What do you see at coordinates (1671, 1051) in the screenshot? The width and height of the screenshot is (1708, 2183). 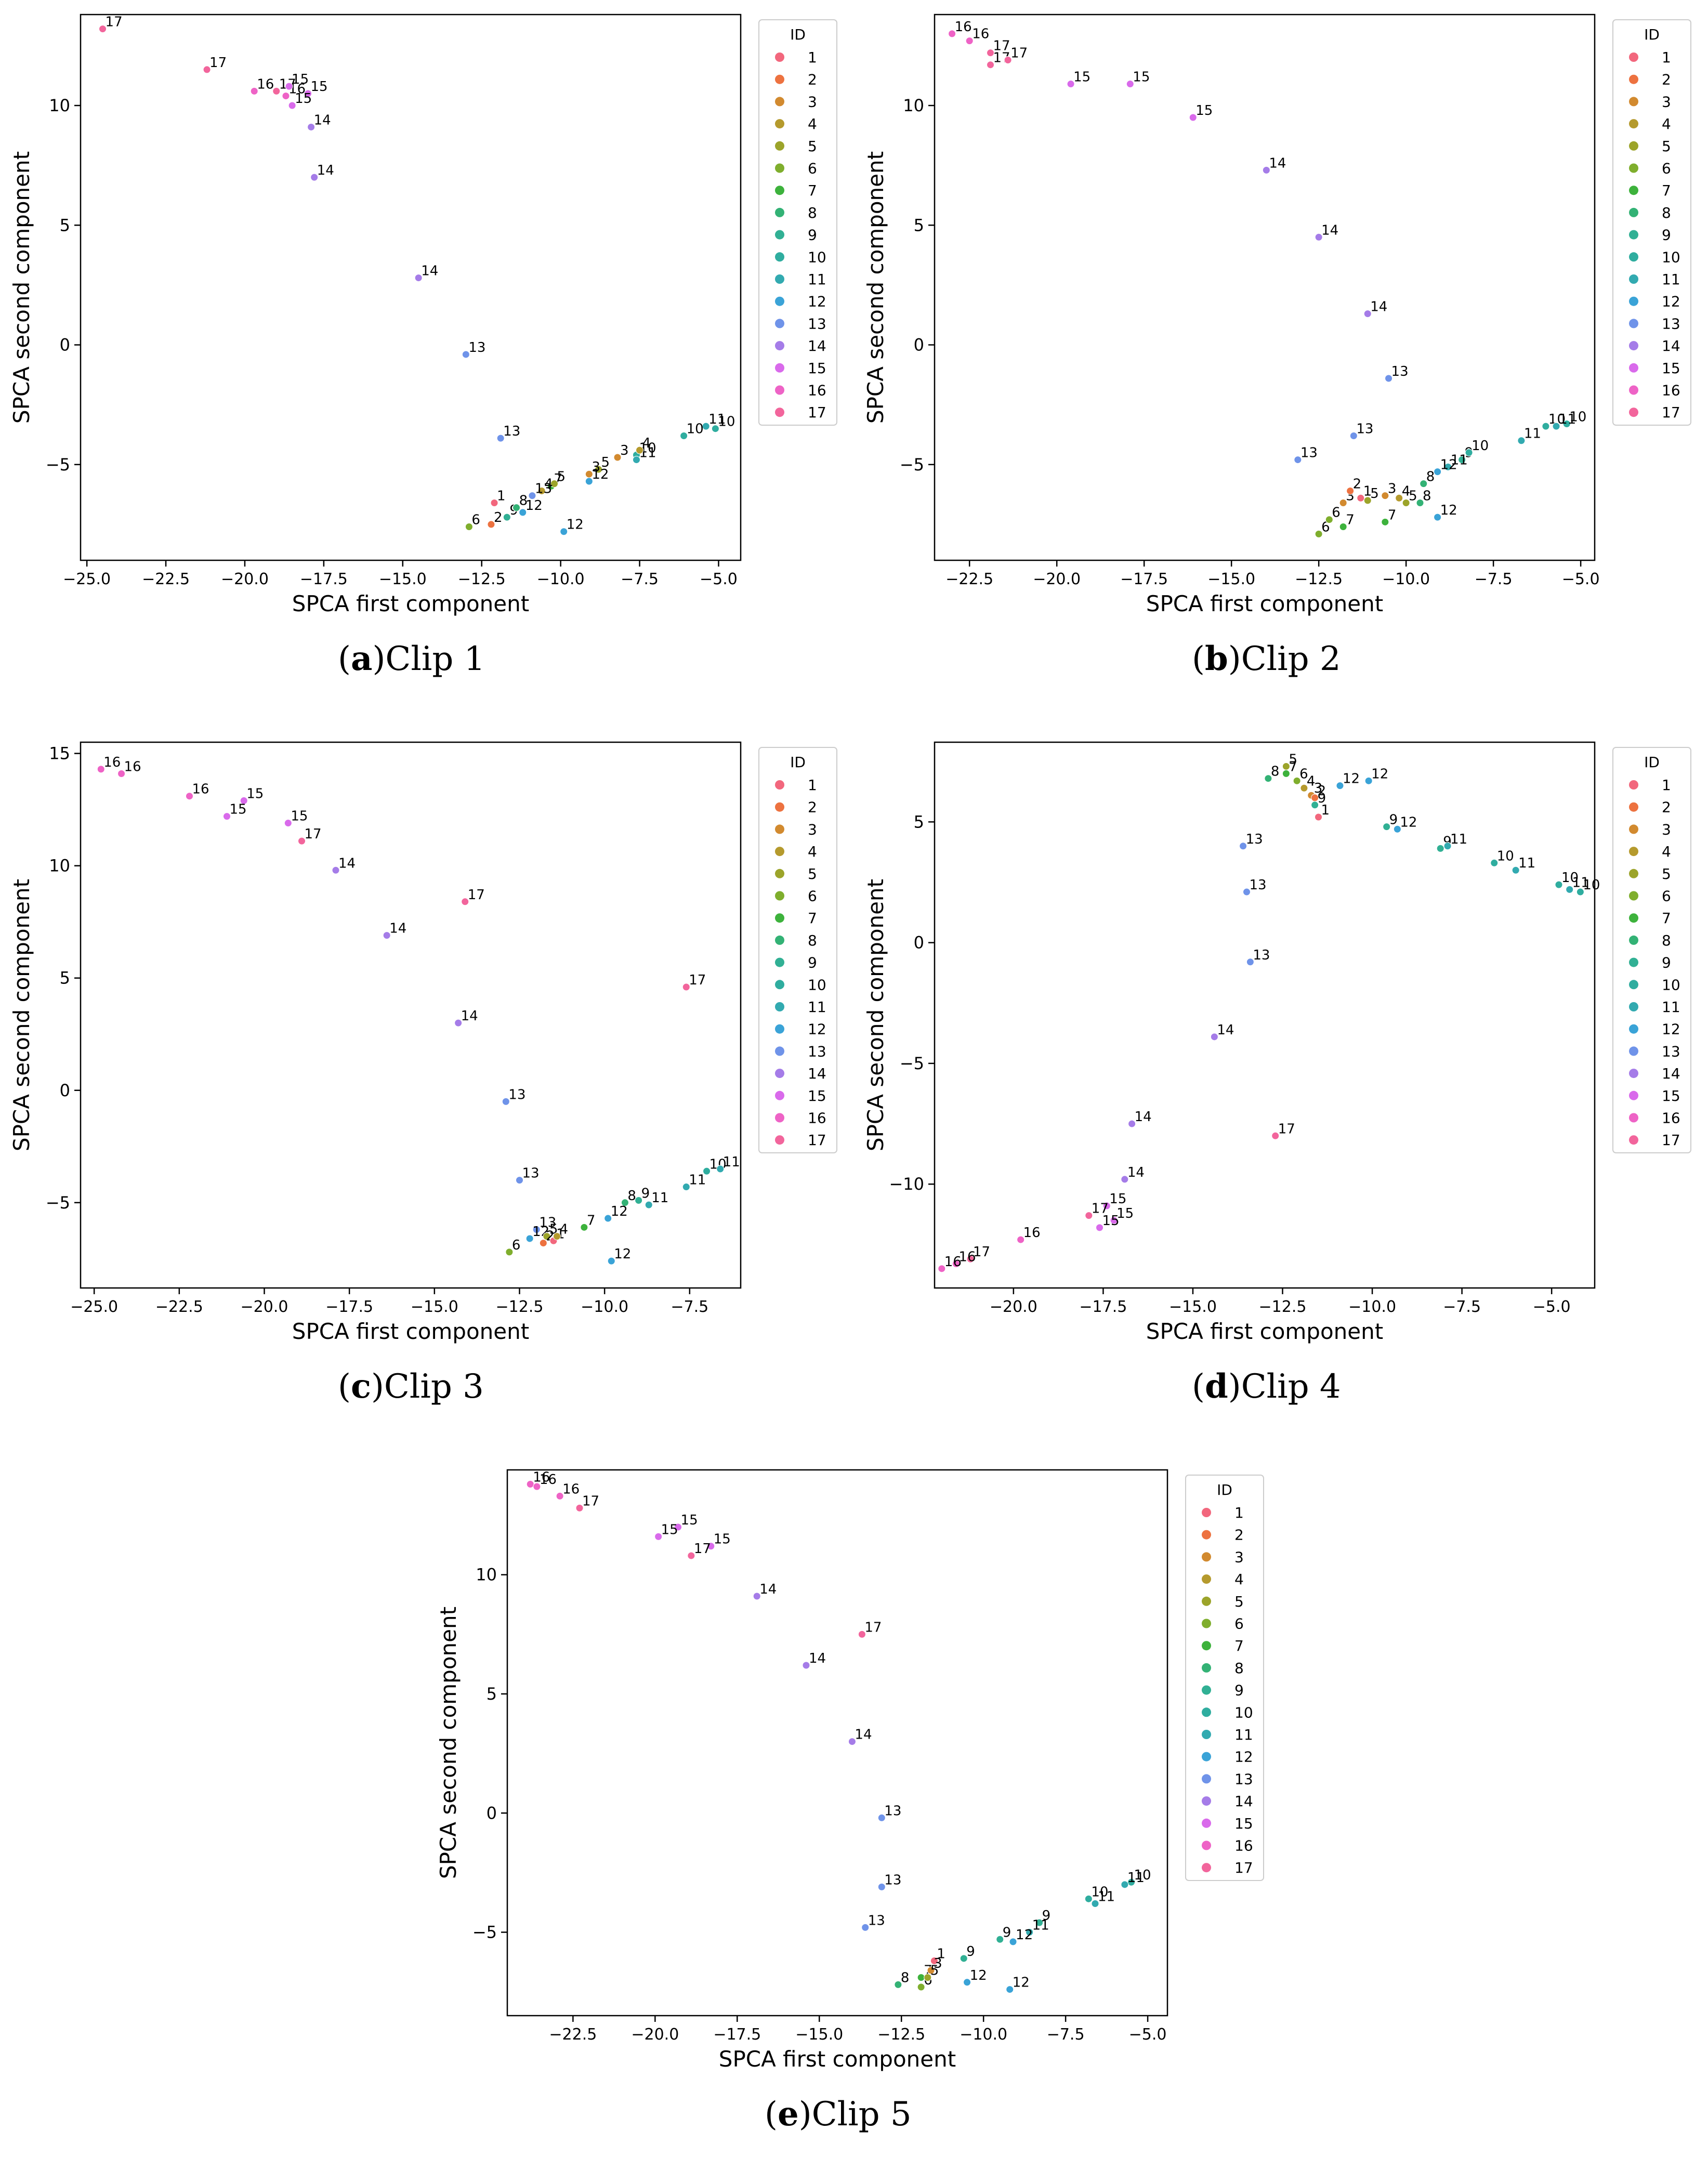 I see `legend-label: 13` at bounding box center [1671, 1051].